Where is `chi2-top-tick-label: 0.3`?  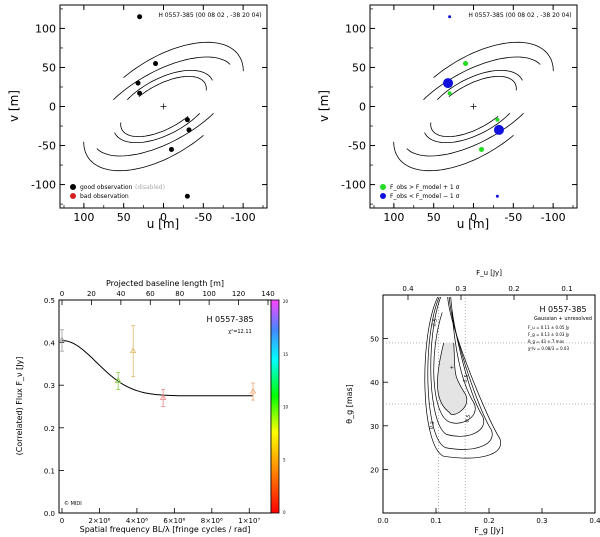
chi2-top-tick-label: 0.3 is located at coordinates (460, 289).